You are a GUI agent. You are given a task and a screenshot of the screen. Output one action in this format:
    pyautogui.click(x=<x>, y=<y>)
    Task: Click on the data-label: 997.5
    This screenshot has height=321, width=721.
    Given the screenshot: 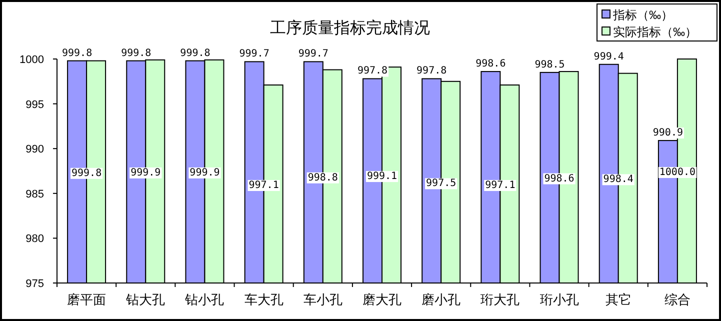 What is the action you would take?
    pyautogui.click(x=441, y=184)
    